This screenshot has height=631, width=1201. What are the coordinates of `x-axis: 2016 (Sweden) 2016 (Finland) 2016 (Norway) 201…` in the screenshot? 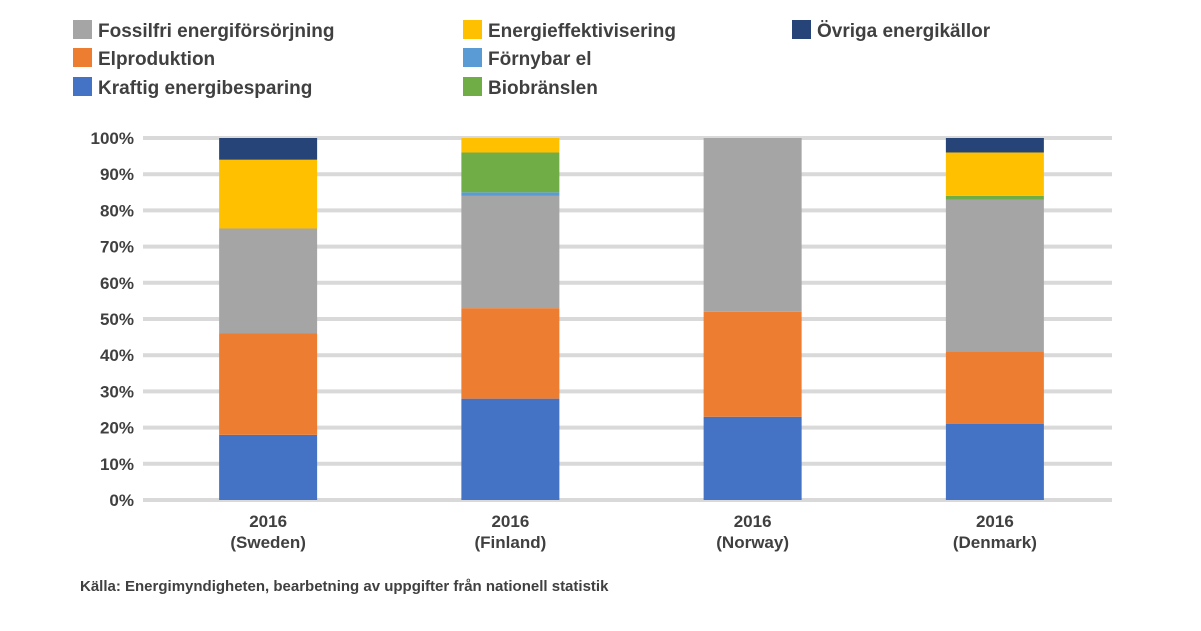 It's located at (633, 532).